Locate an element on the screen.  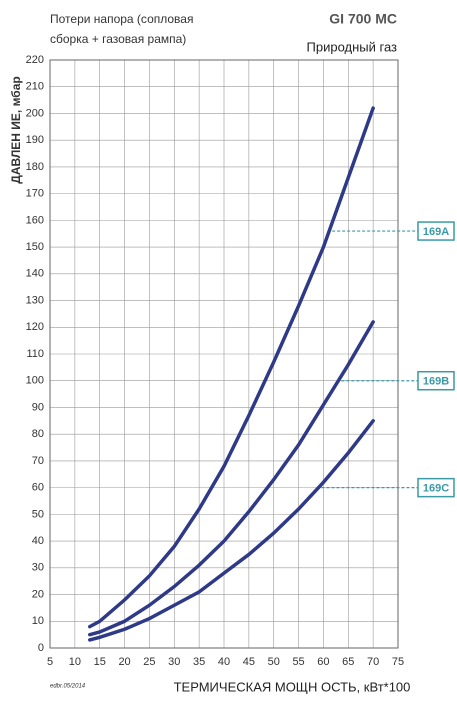
y-tick-label: 140 is located at coordinates (35, 274).